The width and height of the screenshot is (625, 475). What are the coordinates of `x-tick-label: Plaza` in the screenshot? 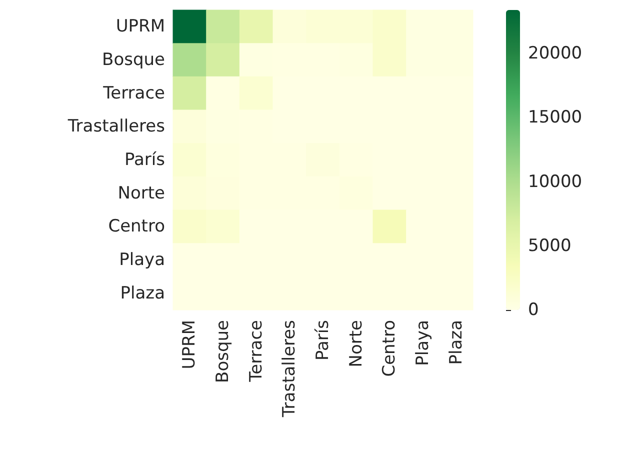 It's located at (456, 342).